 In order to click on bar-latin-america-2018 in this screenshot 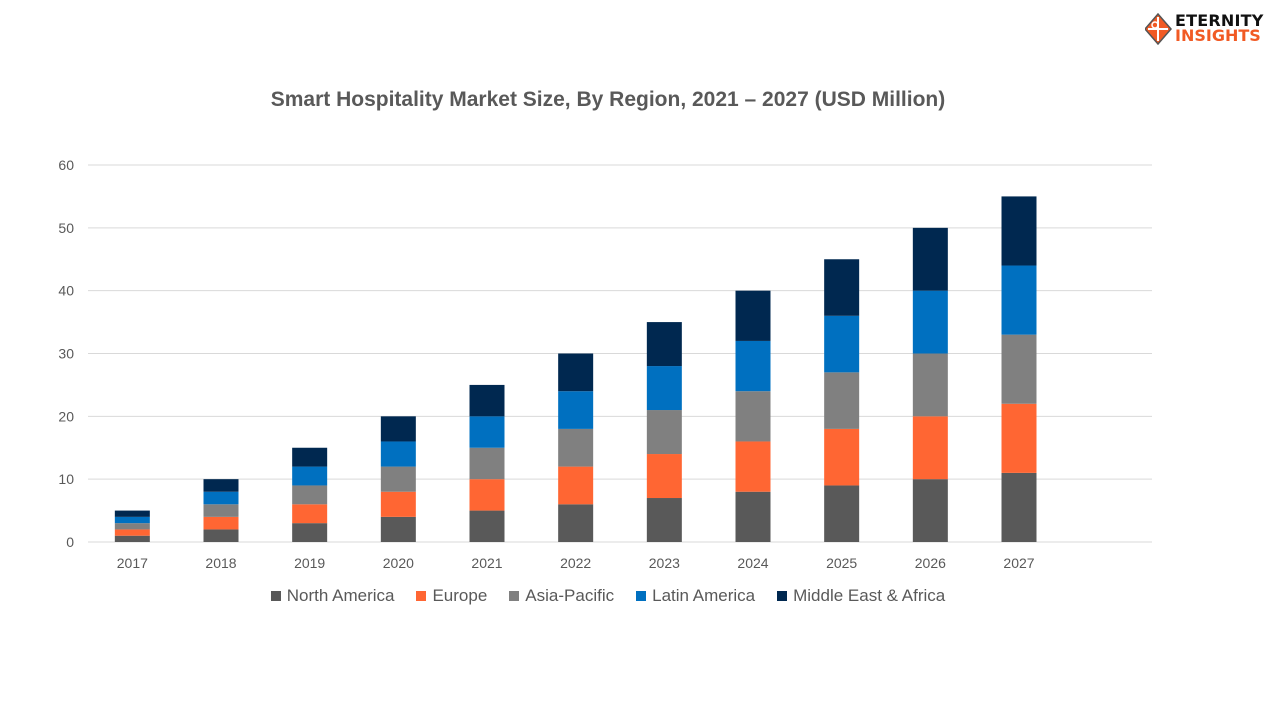, I will do `click(221, 498)`.